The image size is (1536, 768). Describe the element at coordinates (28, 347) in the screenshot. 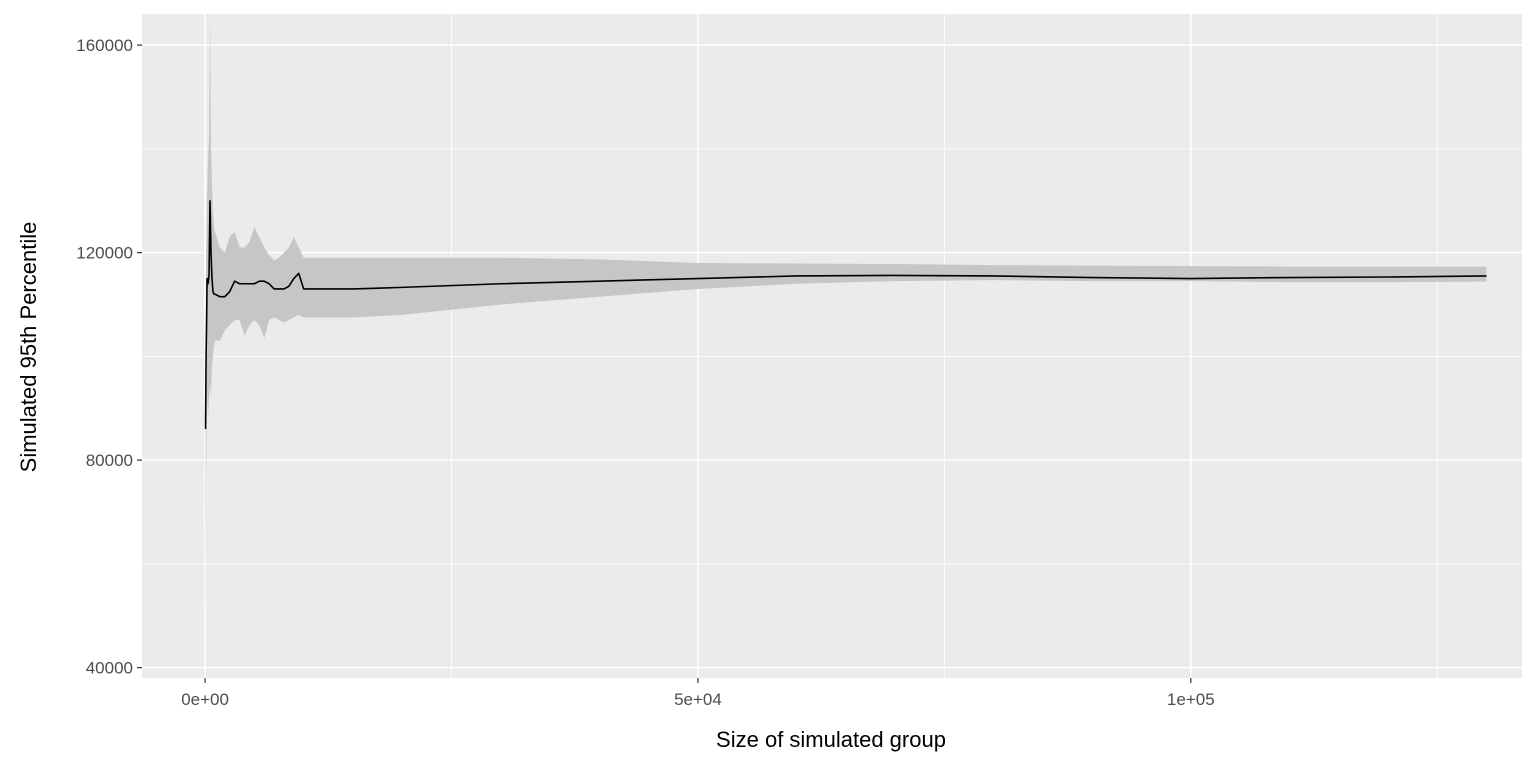

I see `y-axis-title: Simulated 95th Percentile` at that location.